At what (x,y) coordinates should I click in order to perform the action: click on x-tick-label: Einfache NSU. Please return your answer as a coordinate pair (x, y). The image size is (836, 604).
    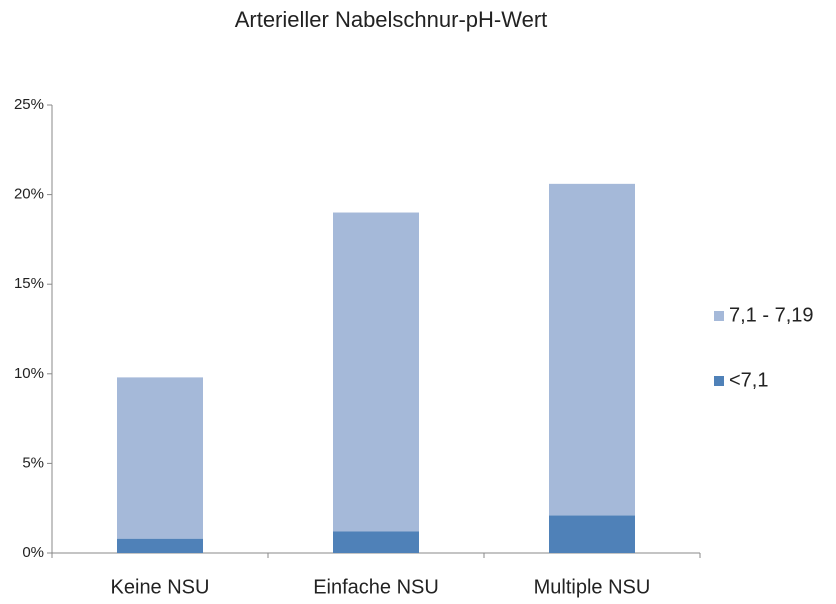
    Looking at the image, I should click on (376, 587).